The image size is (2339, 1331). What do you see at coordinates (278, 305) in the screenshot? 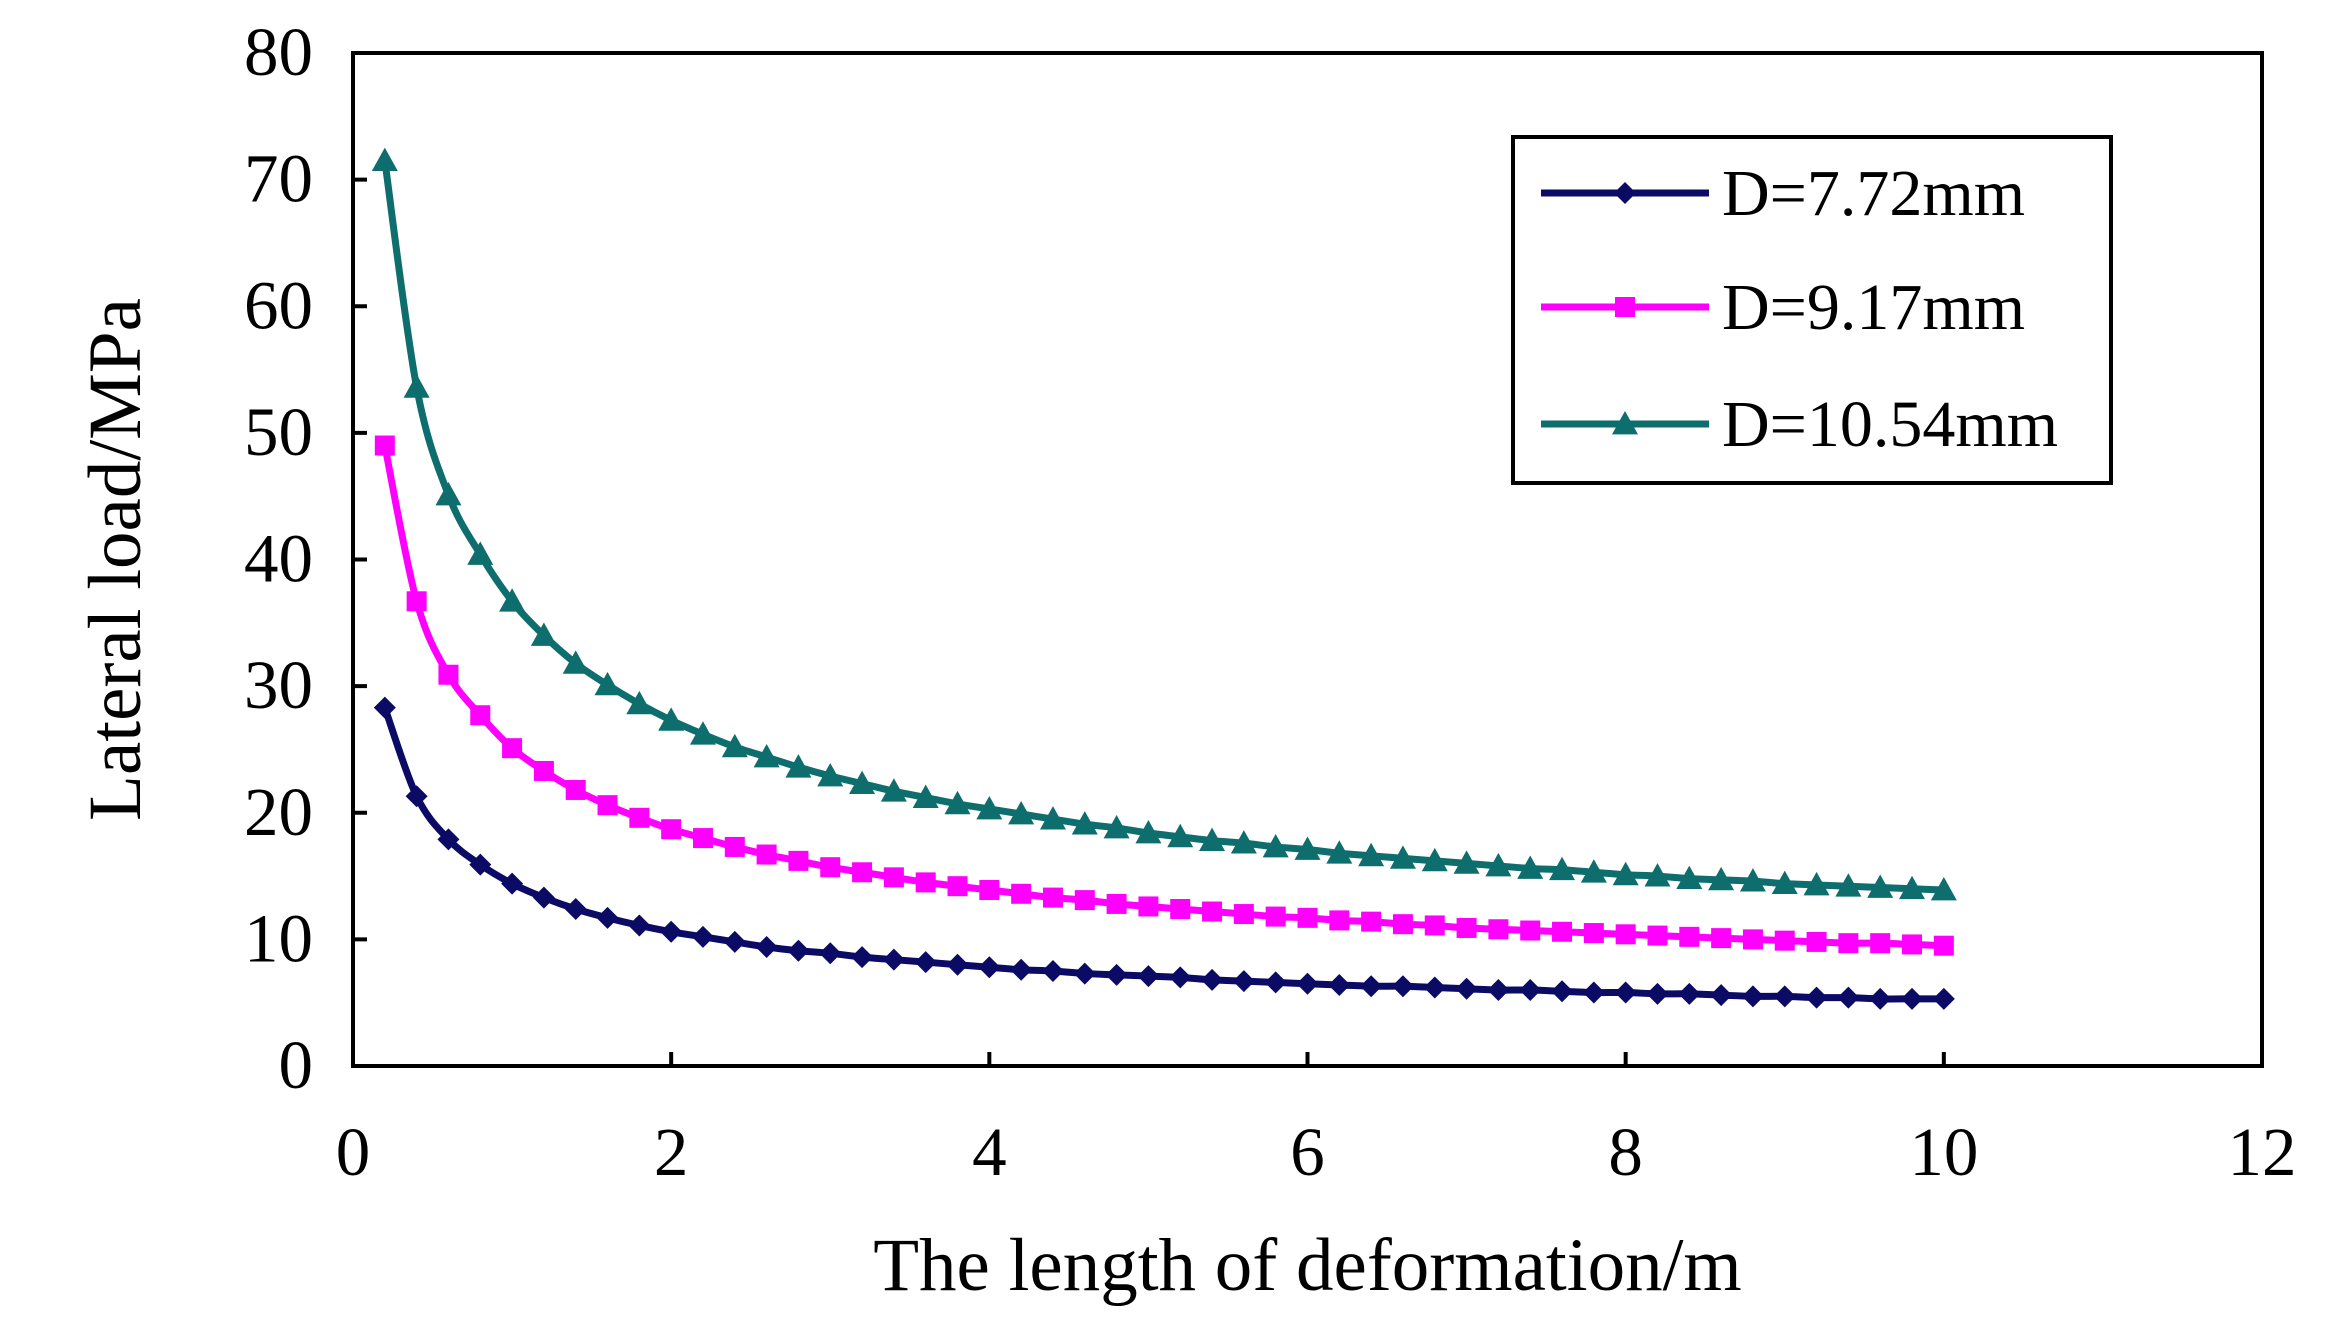
I see `y-tick-label: 60` at bounding box center [278, 305].